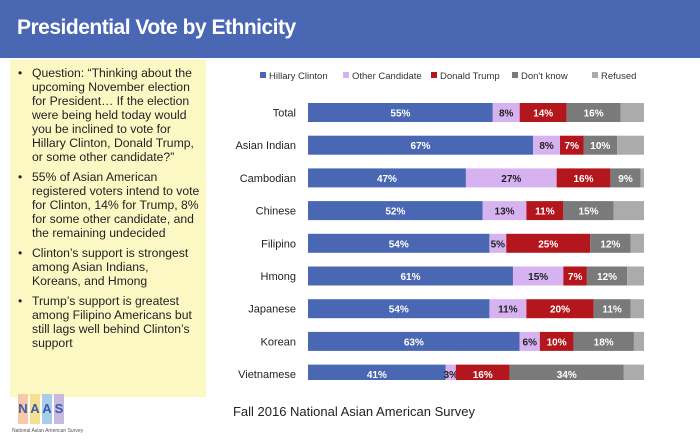 The image size is (700, 445). I want to click on data-label: 7%, so click(575, 277).